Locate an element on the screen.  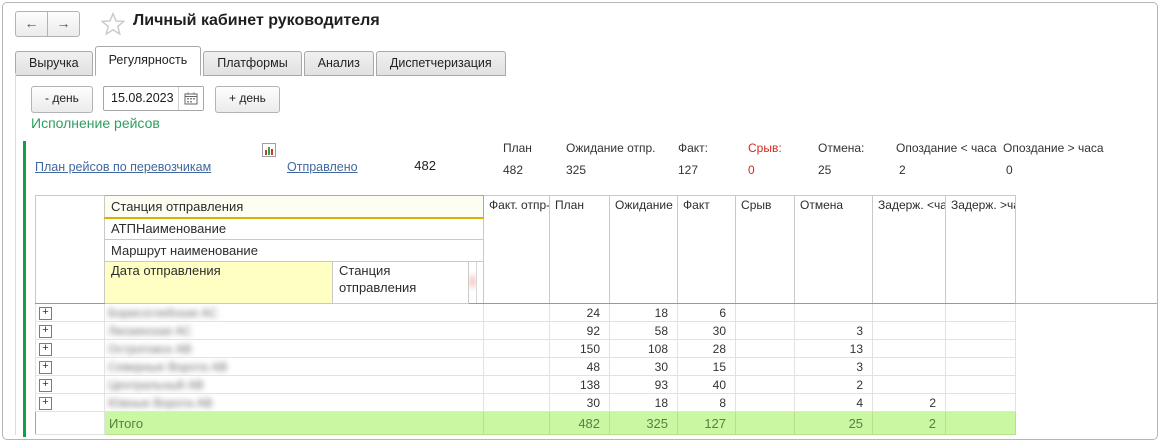
header-atp-name: АТПНаименование is located at coordinates (294, 228).